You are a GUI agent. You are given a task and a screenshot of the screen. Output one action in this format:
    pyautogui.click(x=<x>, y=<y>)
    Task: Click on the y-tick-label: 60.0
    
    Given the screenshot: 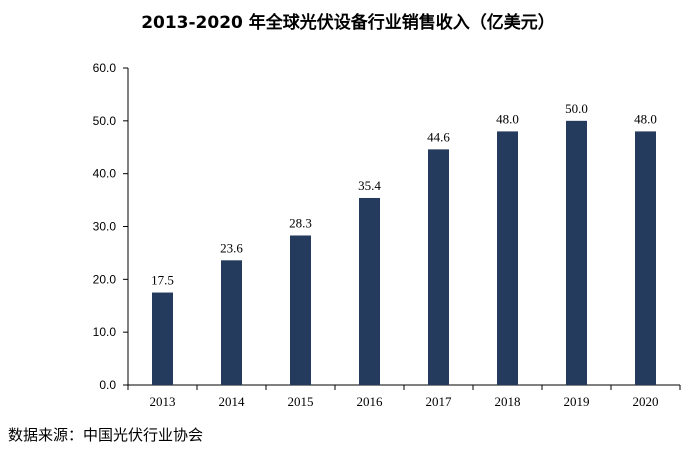 What is the action you would take?
    pyautogui.click(x=105, y=68)
    